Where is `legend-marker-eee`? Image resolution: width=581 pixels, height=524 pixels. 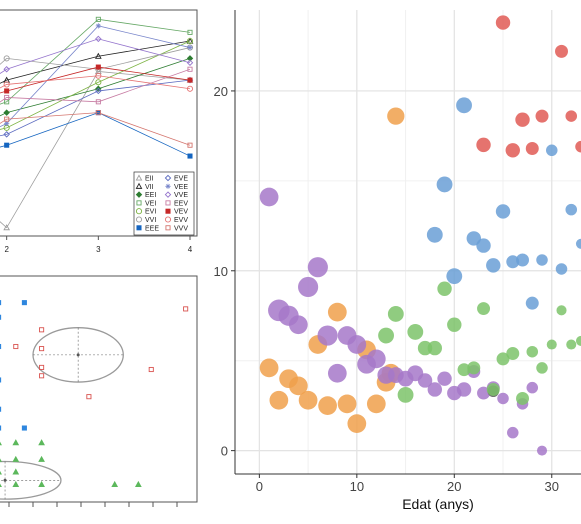
legend-marker-eee is located at coordinates (139, 228).